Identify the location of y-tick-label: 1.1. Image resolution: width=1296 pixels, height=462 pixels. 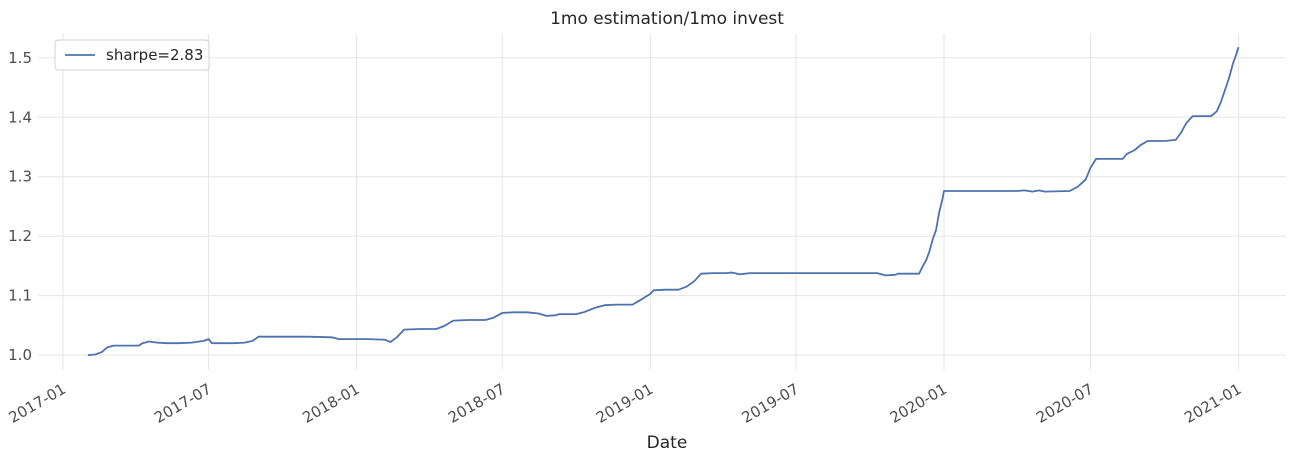
(20, 296).